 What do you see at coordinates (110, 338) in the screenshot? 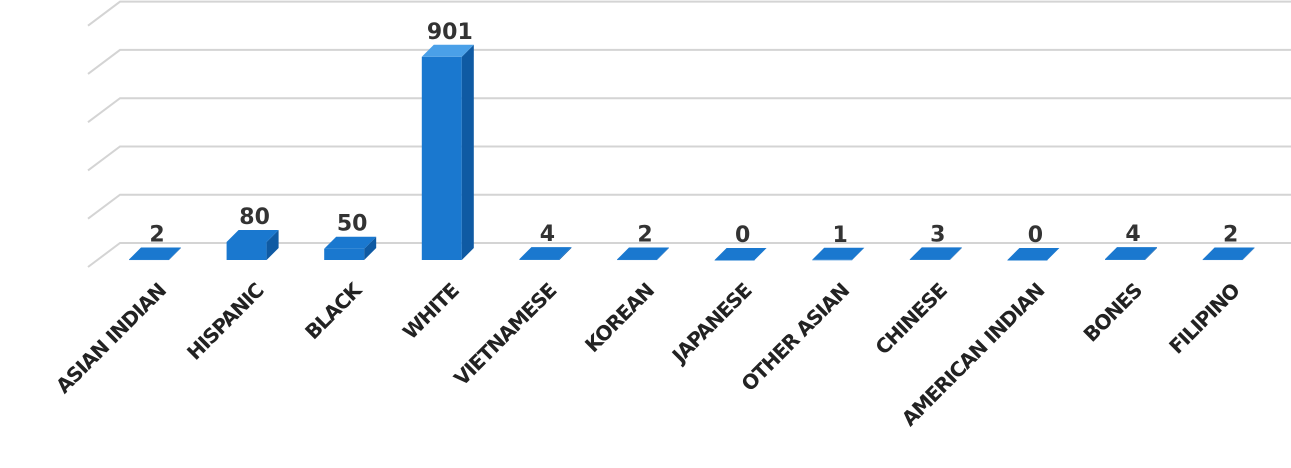
I see `x-tick-label: ASIAN INDIAN` at bounding box center [110, 338].